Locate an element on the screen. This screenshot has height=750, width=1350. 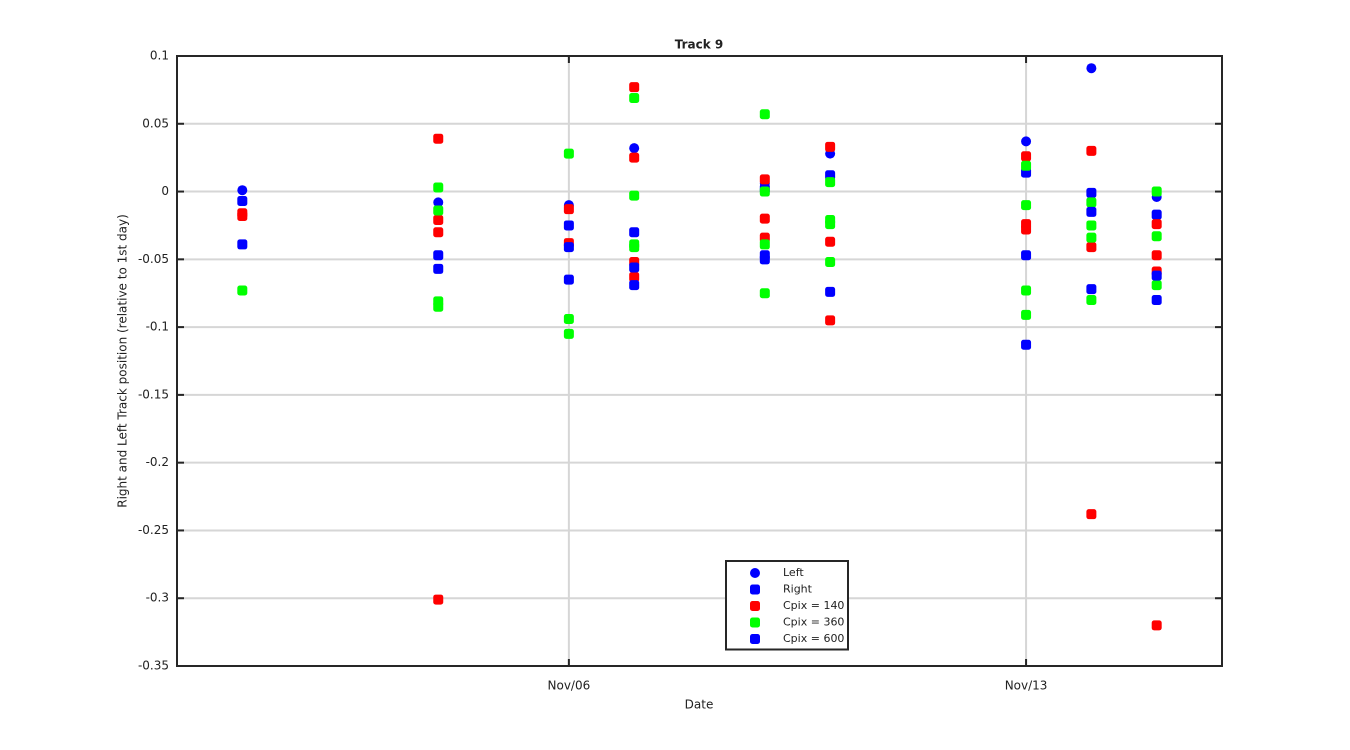
legend-box is located at coordinates (787, 605).